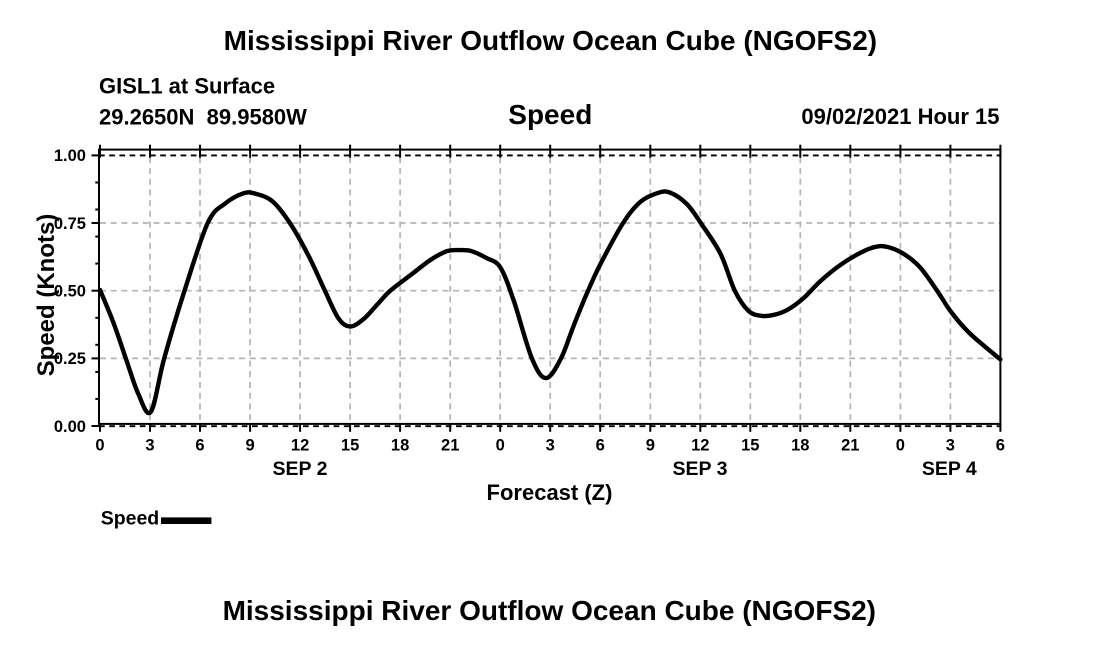 The image size is (1100, 650). I want to click on svg-text: 29.2650N 89.9580W, so click(203, 117).